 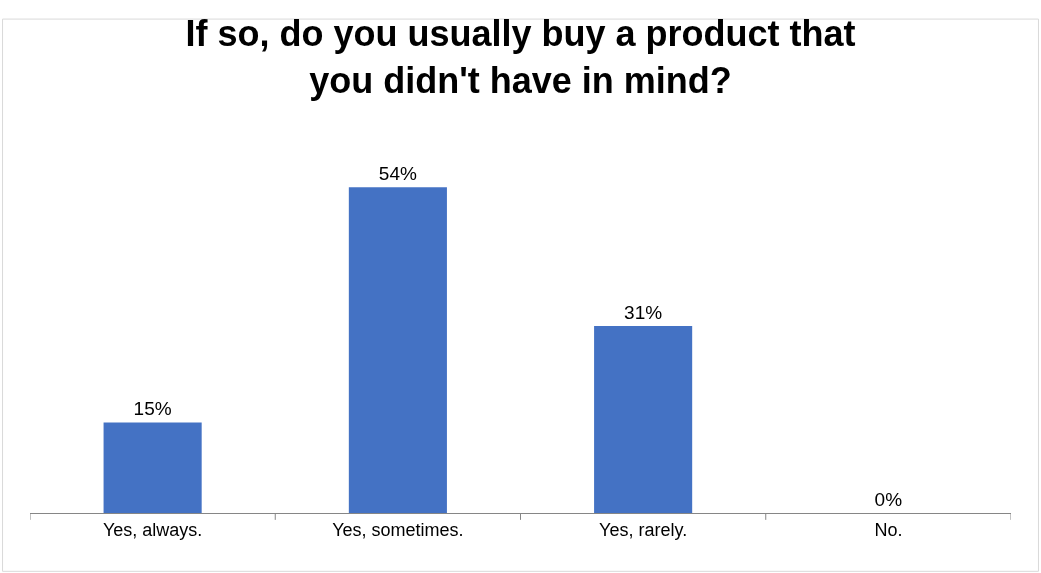 I want to click on data-label: 15%, so click(x=152, y=409).